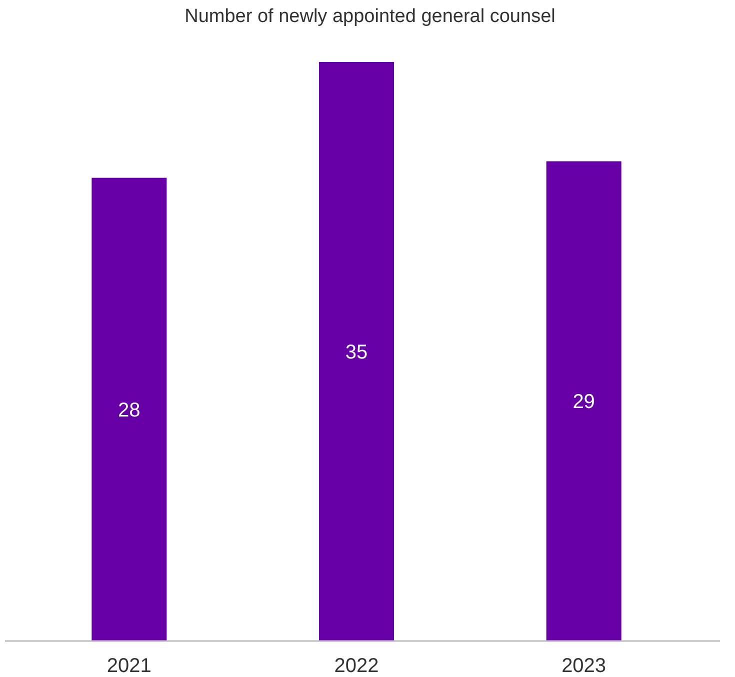  What do you see at coordinates (370, 16) in the screenshot?
I see `chart-title: Number of newly appointed general counsel` at bounding box center [370, 16].